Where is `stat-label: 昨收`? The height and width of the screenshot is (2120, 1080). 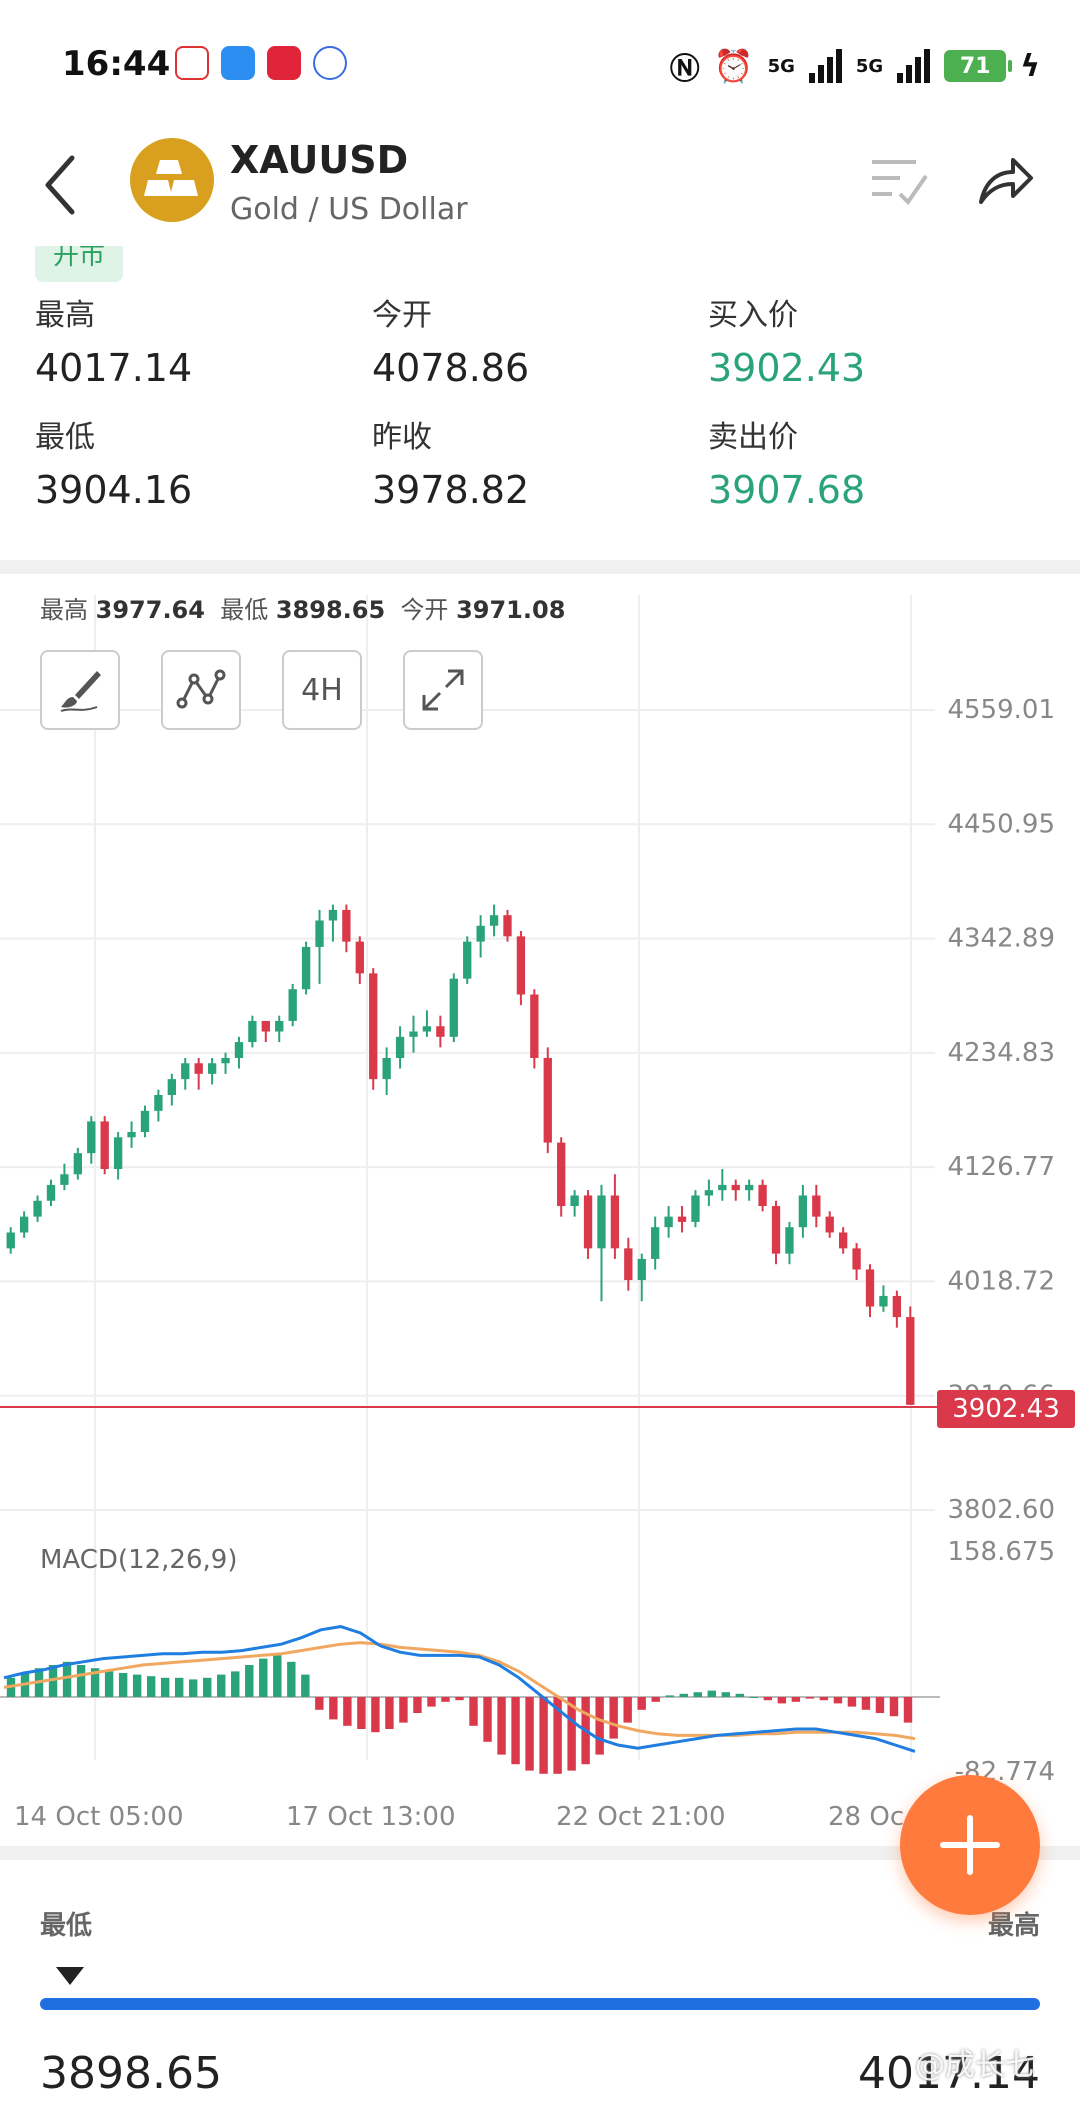
stat-label: 昨收 is located at coordinates (402, 437).